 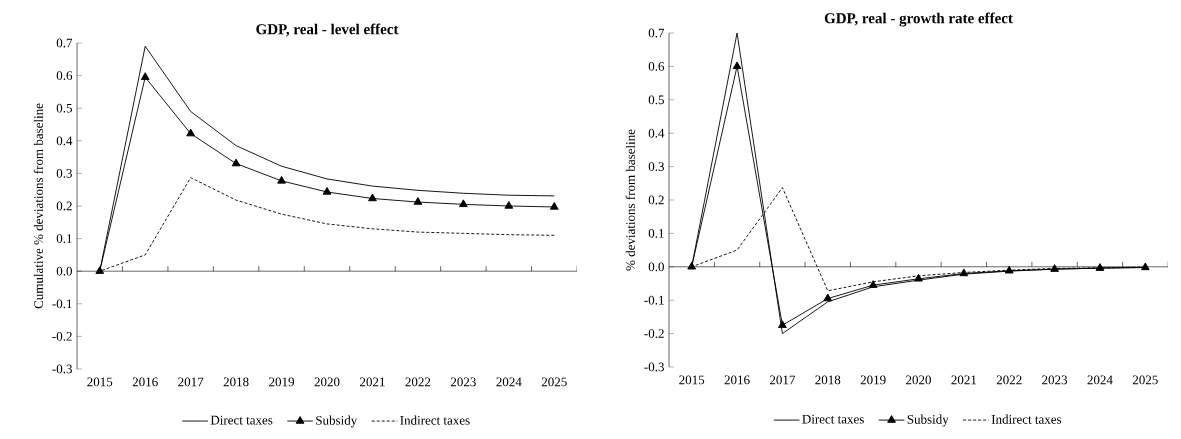 I want to click on y-axis-title: Cumulative % deviations from baseline, so click(x=38, y=206).